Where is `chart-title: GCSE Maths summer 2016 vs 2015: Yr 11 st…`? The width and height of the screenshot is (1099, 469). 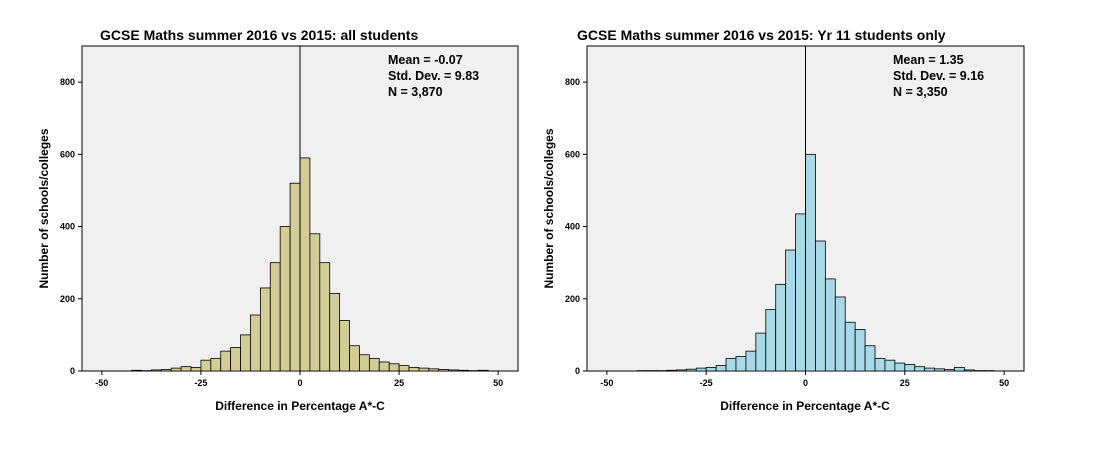 chart-title: GCSE Maths summer 2016 vs 2015: Yr 11 st… is located at coordinates (761, 35).